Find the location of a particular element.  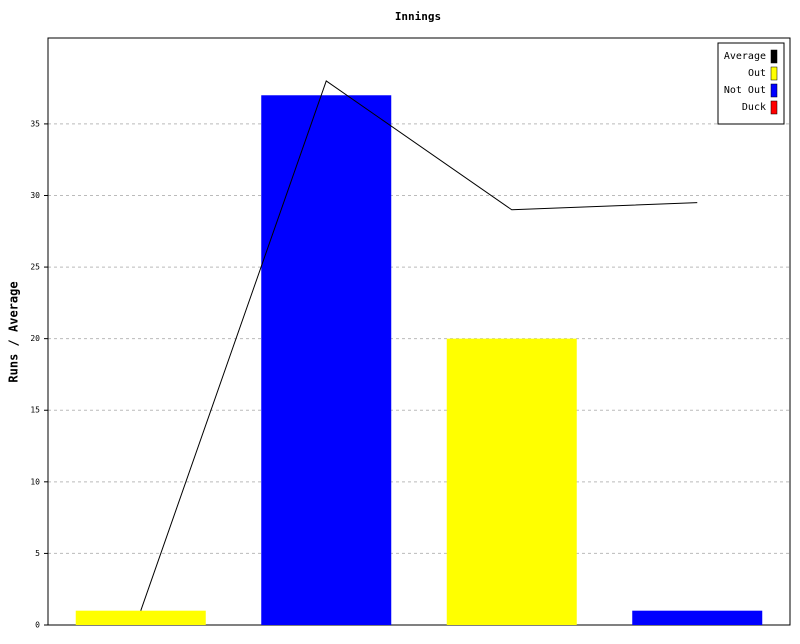

y-tick-label: 10 is located at coordinates (35, 481).